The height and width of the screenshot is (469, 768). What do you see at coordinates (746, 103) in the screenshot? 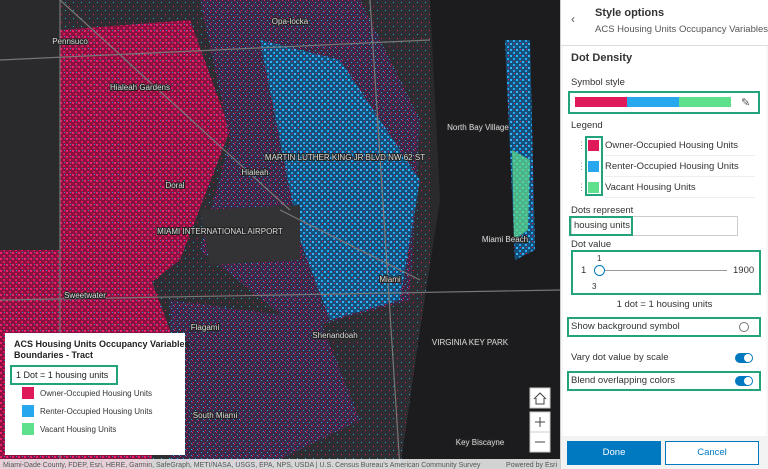
I see `edit-icon: ✎` at bounding box center [746, 103].